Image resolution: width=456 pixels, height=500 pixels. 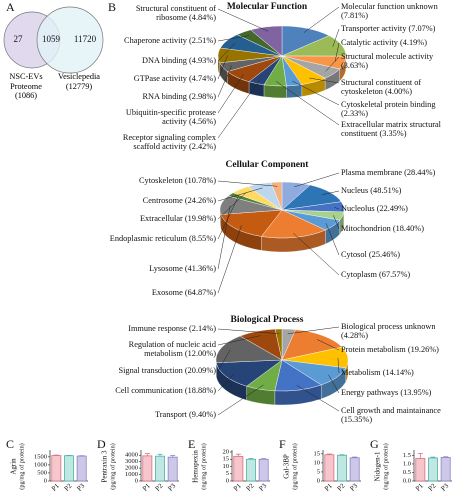 I want to click on y-axis-title: Agrin, so click(x=14, y=466).